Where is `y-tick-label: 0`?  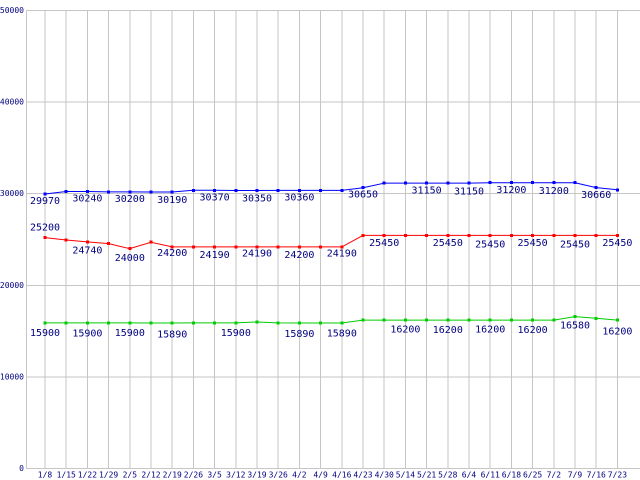
y-tick-label: 0 is located at coordinates (21, 468).